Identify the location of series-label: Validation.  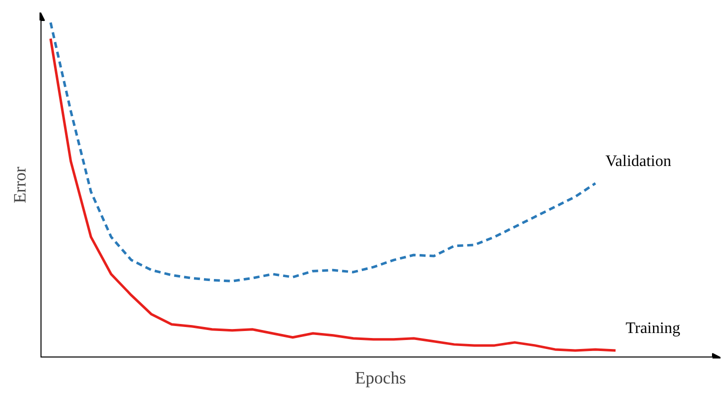
(638, 161).